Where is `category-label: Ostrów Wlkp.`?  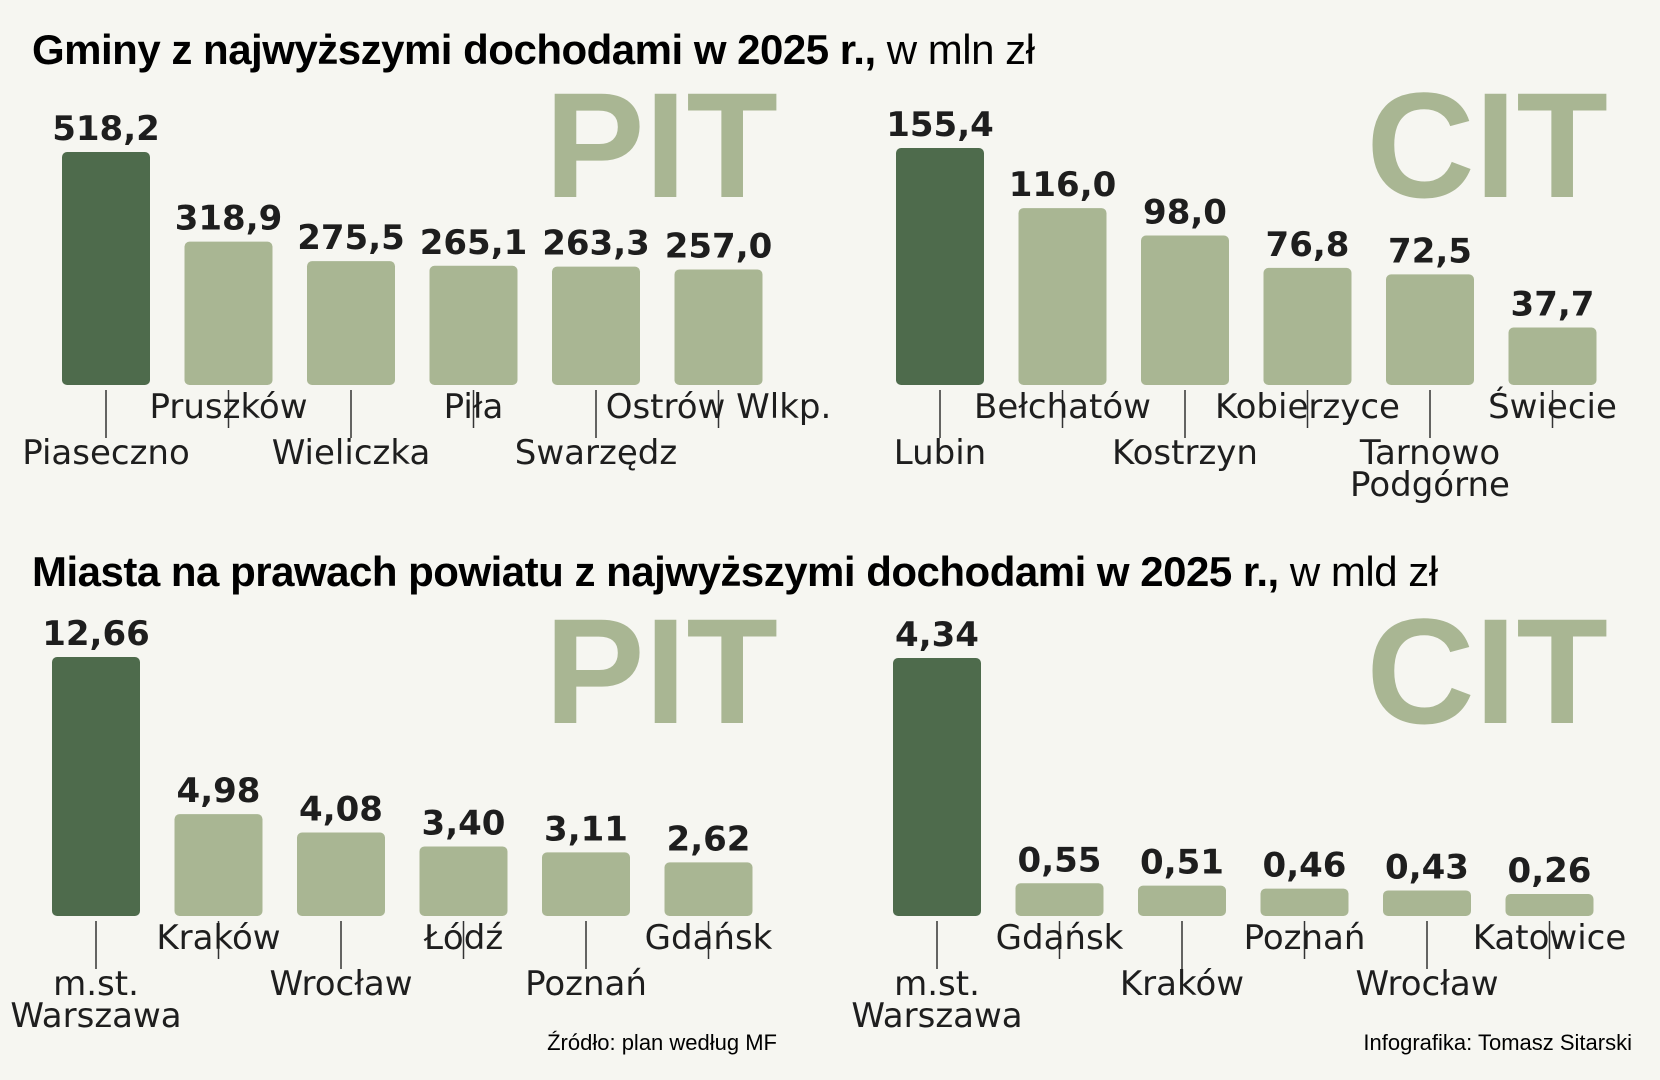
category-label: Ostrów Wlkp. is located at coordinates (719, 407).